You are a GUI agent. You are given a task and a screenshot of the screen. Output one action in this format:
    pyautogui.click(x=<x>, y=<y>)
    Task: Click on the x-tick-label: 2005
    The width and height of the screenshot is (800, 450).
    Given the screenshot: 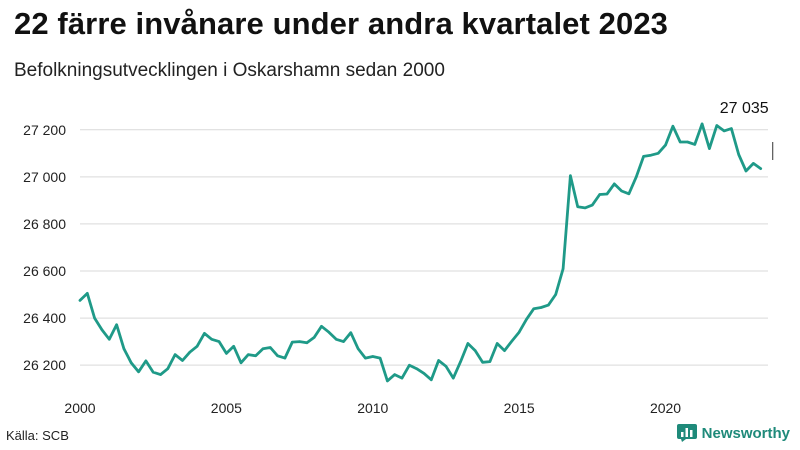 What is the action you would take?
    pyautogui.click(x=226, y=408)
    